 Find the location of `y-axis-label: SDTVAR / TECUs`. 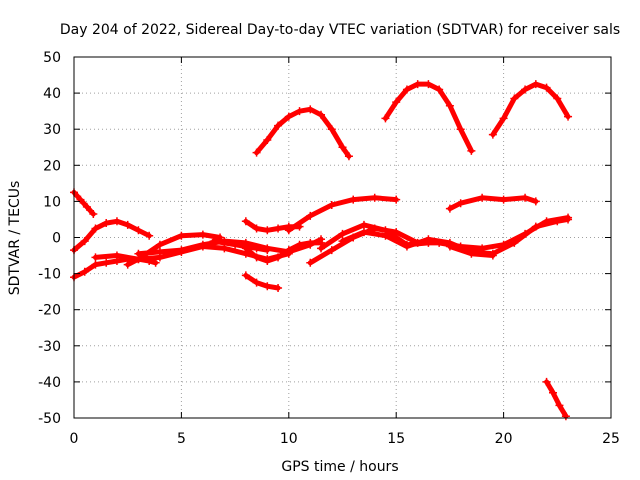

y-axis-label: SDTVAR / TECUs is located at coordinates (15, 238).